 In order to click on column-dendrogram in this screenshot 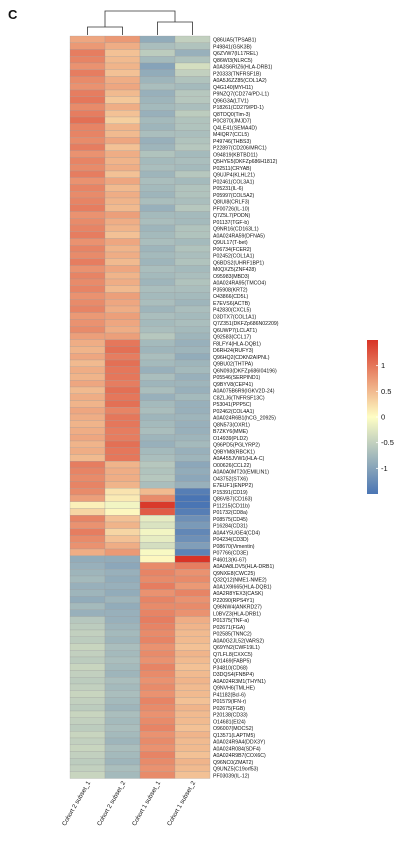, I will do `click(140, 22)`.